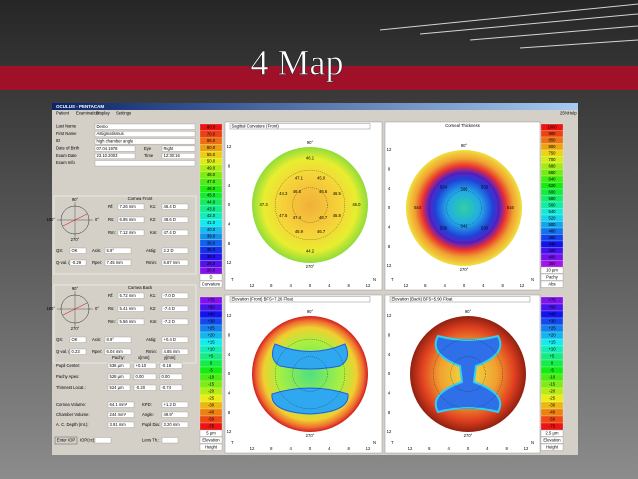 This screenshot has height=479, width=638. I want to click on menu-item: Patient, so click(63, 113).